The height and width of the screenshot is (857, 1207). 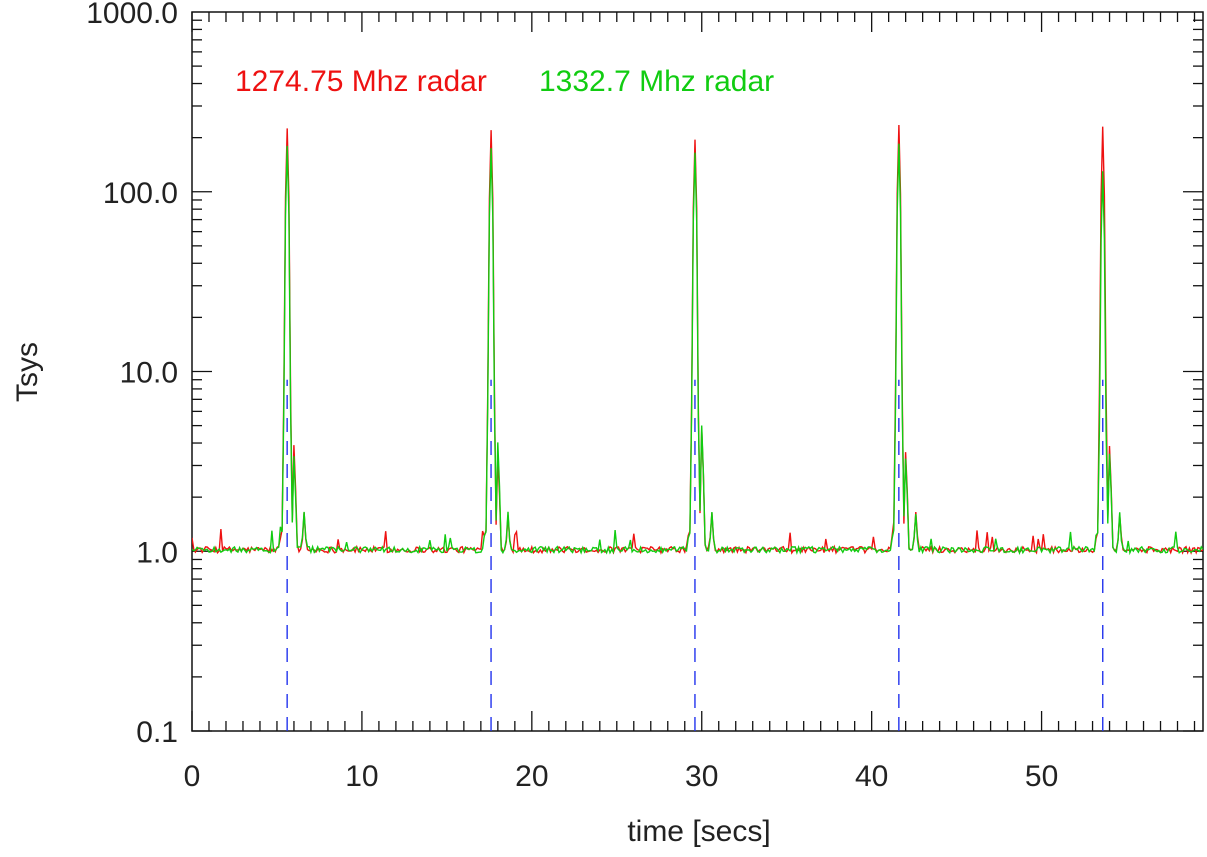 I want to click on y-tick-label: 10.0, so click(x=149, y=373).